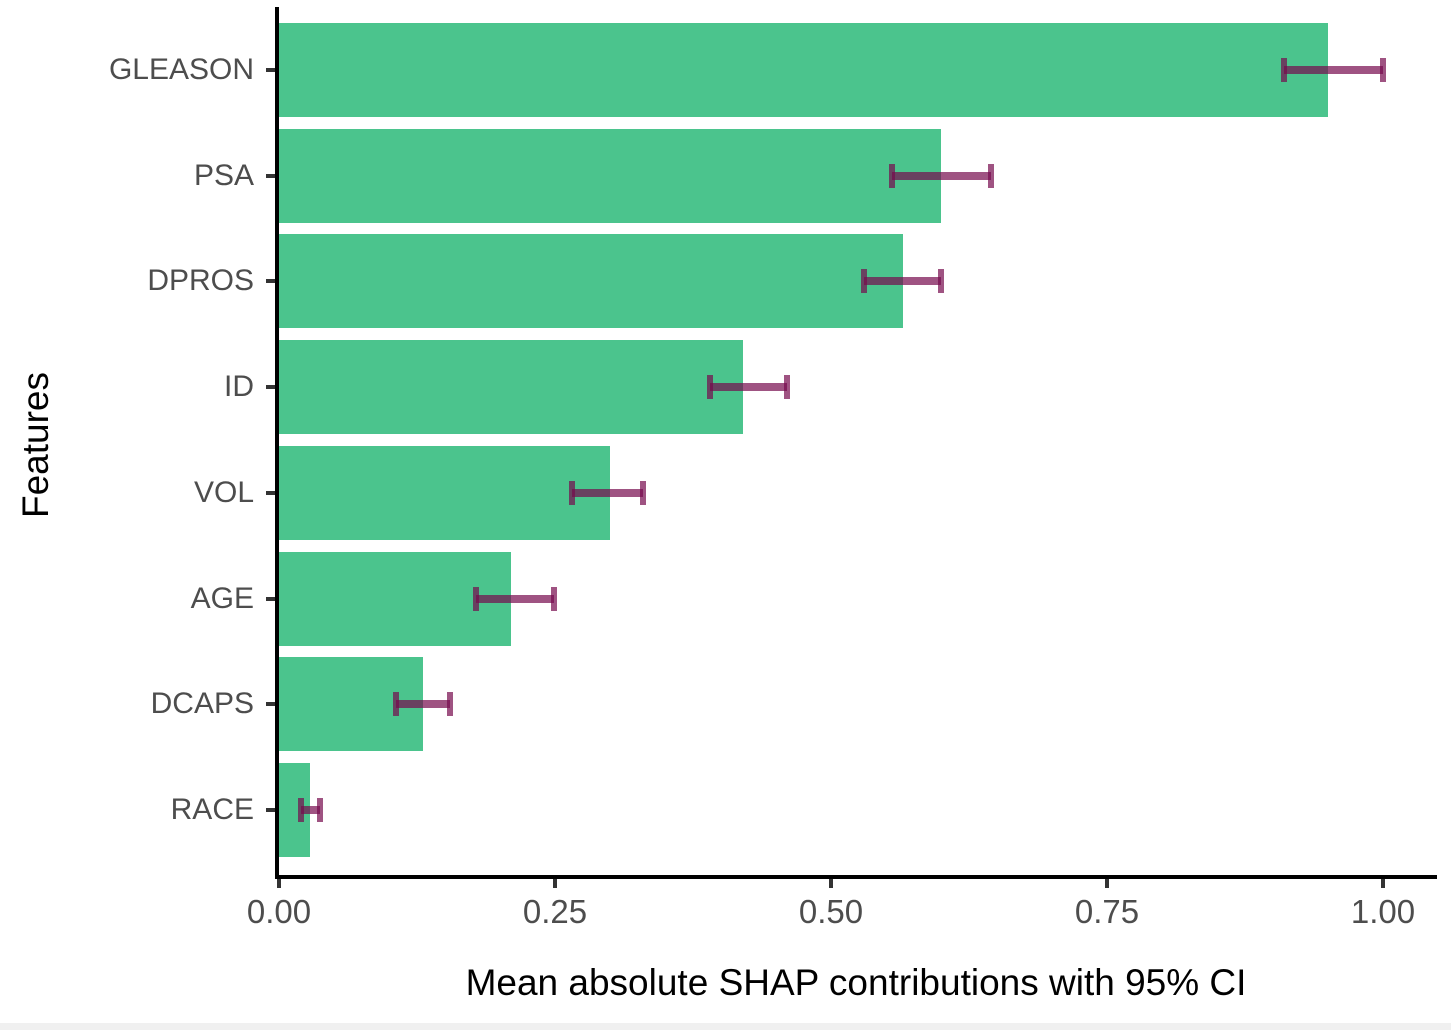 The image size is (1451, 1030). Describe the element at coordinates (514, 598) in the screenshot. I see `error-bar-age` at that location.